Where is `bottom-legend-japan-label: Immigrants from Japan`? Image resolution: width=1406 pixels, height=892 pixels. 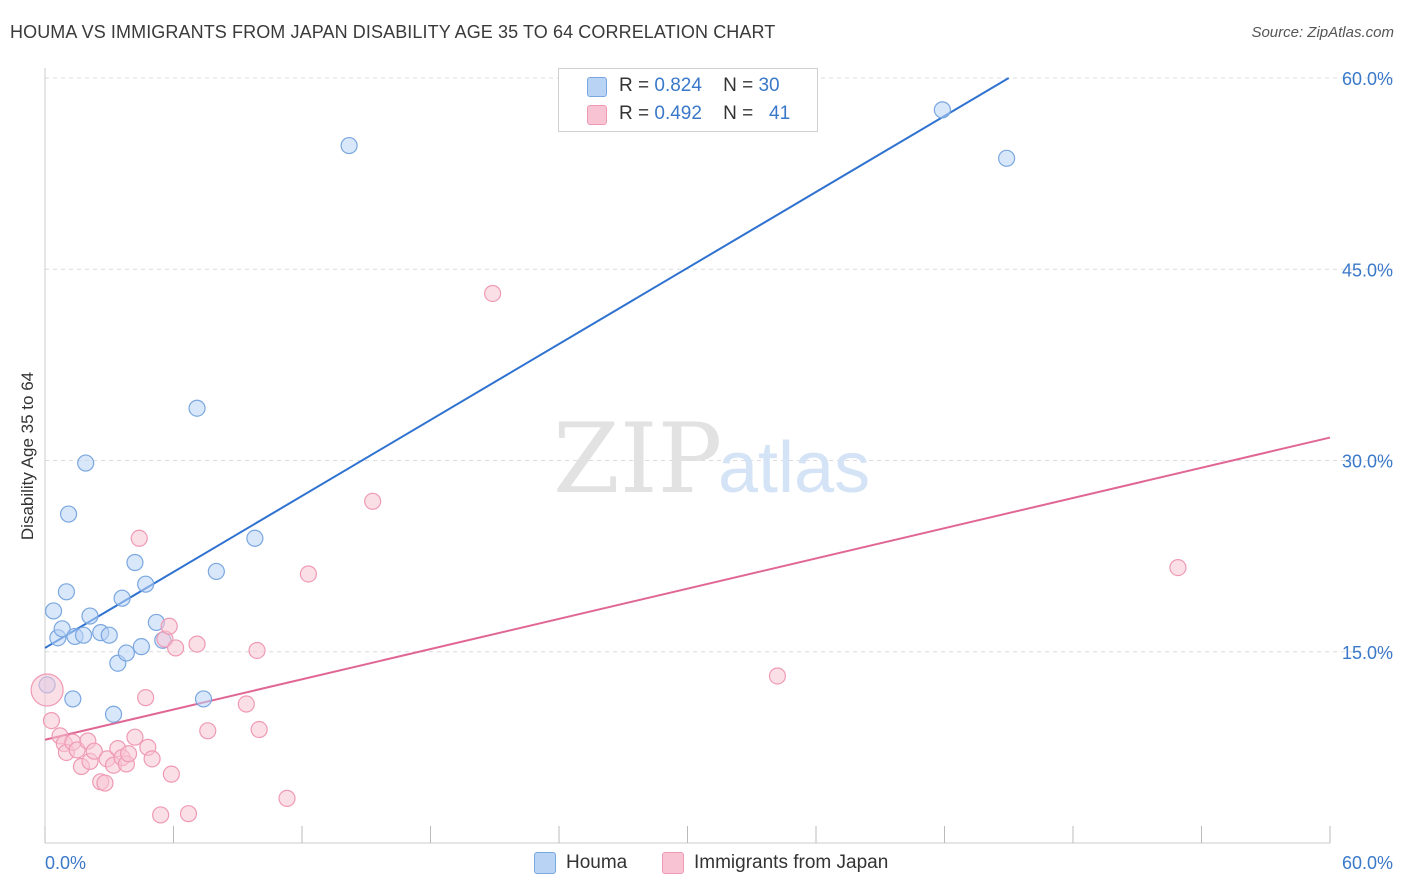
bottom-legend-japan-label: Immigrants from Japan is located at coordinates (791, 862).